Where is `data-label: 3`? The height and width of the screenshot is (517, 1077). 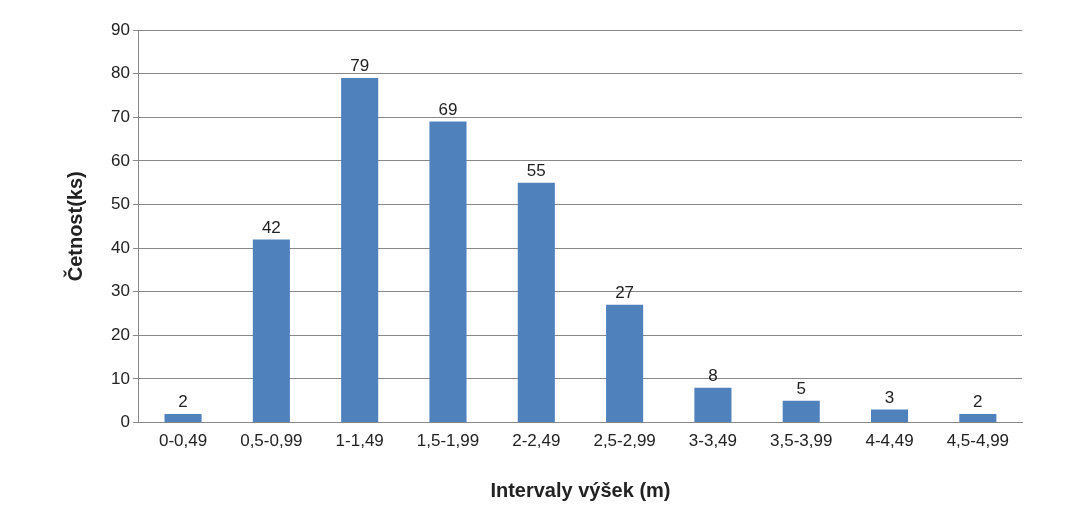 data-label: 3 is located at coordinates (889, 397).